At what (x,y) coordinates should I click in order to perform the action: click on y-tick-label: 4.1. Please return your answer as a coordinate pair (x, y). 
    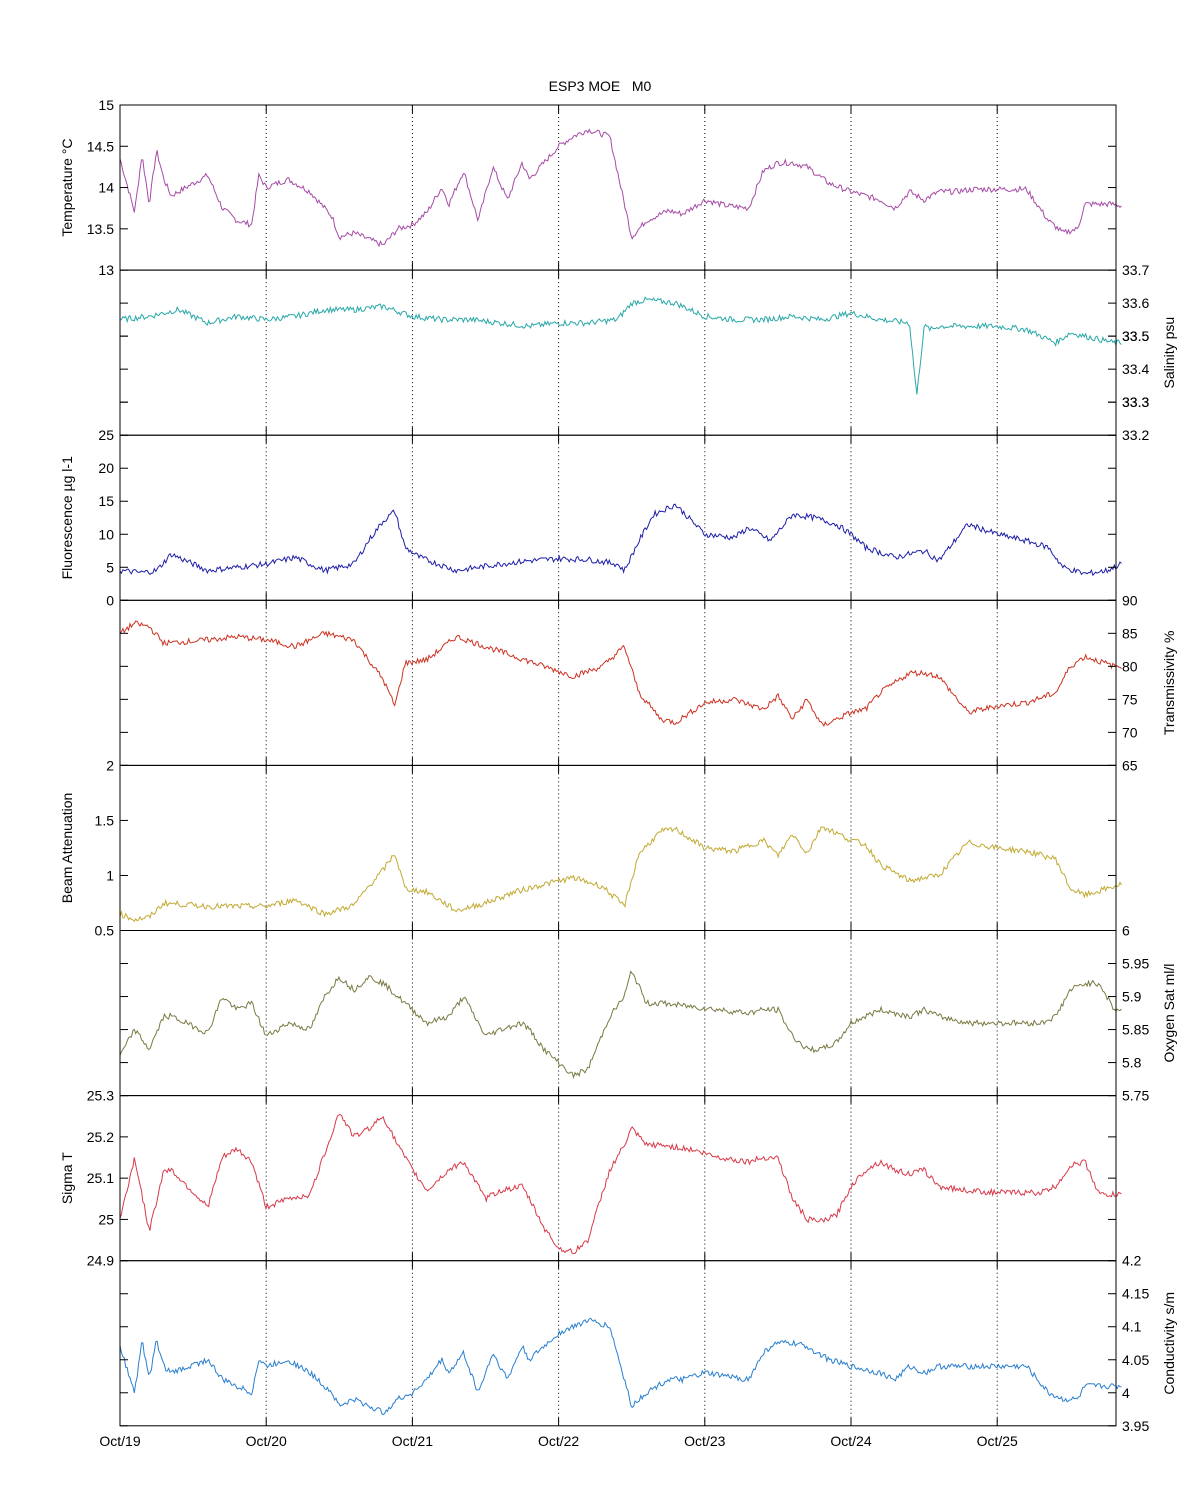
    Looking at the image, I should click on (1132, 1327).